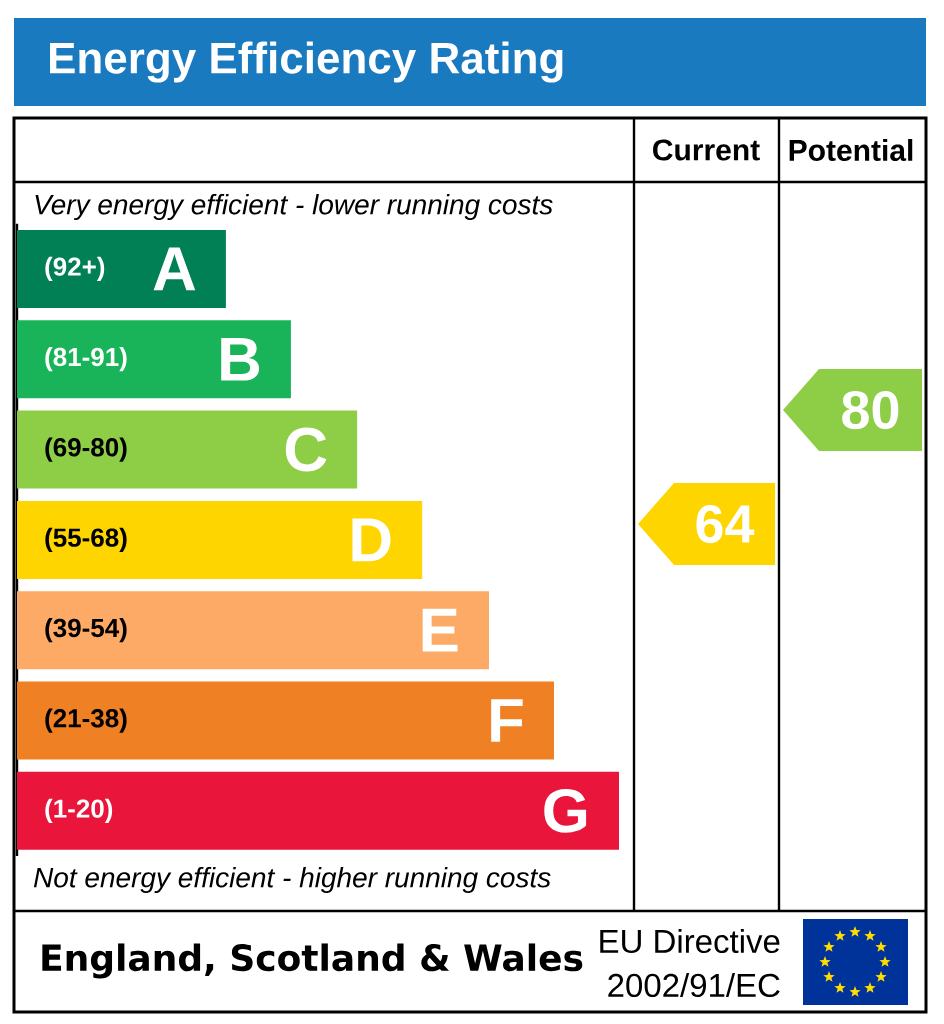 Image resolution: width=944 pixels, height=1024 pixels. What do you see at coordinates (240, 359) in the screenshot?
I see `y-tick-label: B` at bounding box center [240, 359].